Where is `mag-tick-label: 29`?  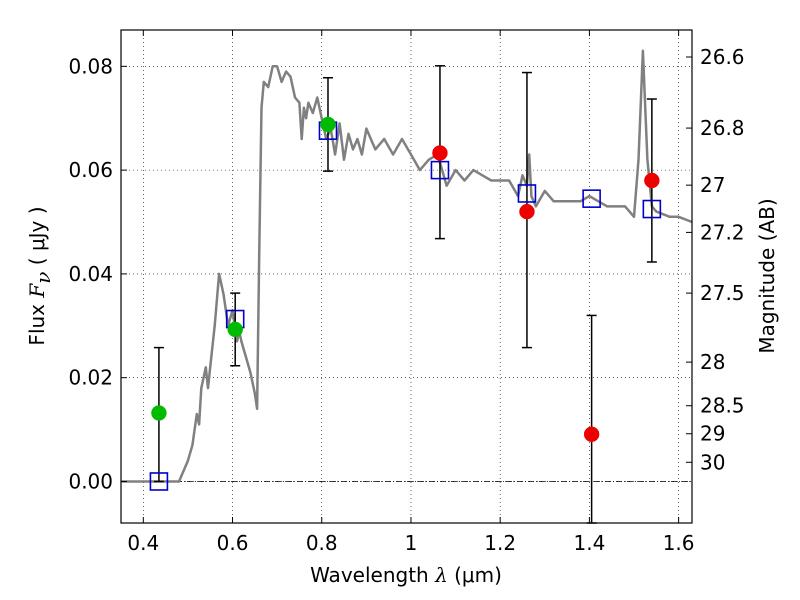
mag-tick-label: 29 is located at coordinates (712, 434).